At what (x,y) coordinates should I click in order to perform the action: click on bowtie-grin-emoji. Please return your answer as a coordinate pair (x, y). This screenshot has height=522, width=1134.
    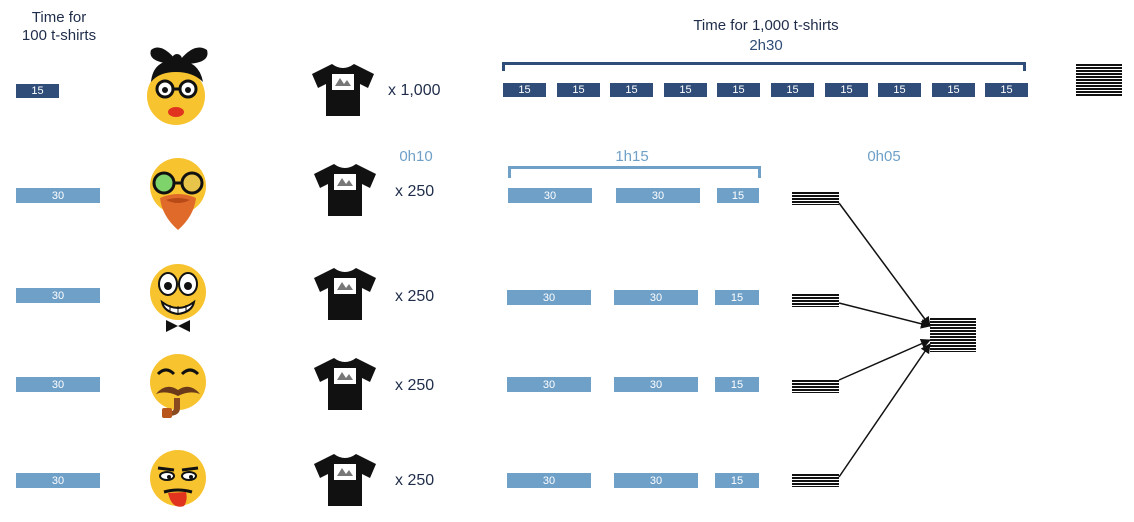
    Looking at the image, I should click on (178, 297).